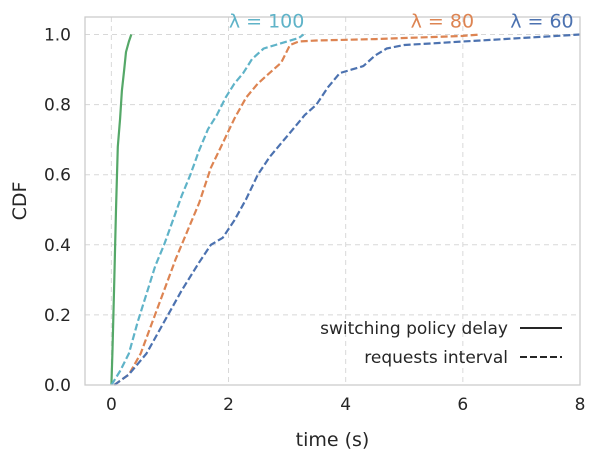 This screenshot has width=598, height=460. What do you see at coordinates (228, 405) in the screenshot?
I see `x-tick-label: 2` at bounding box center [228, 405].